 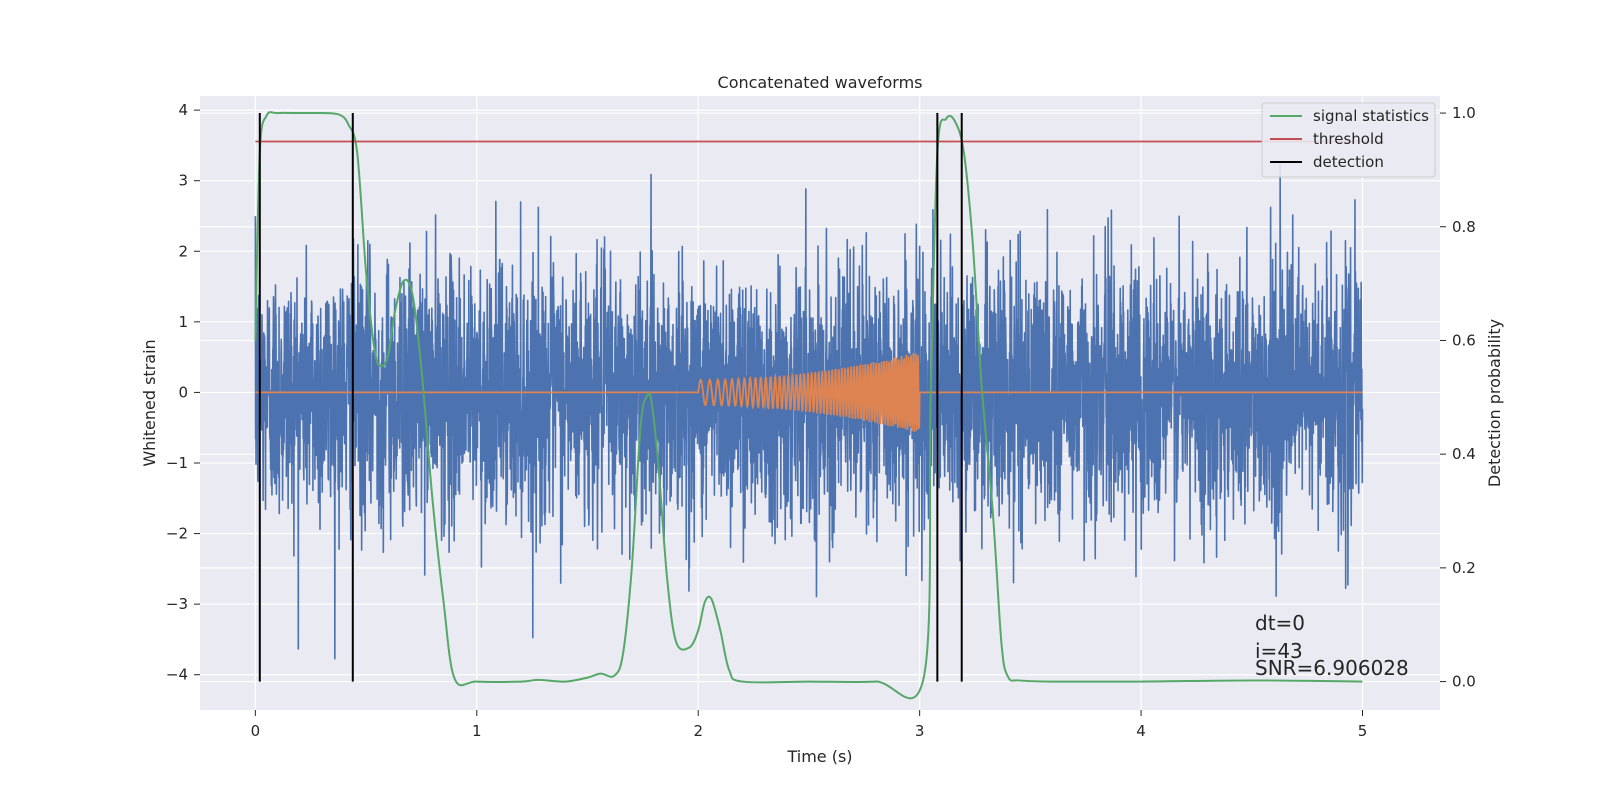 I want to click on x-tick-label-1: 1, so click(x=477, y=731).